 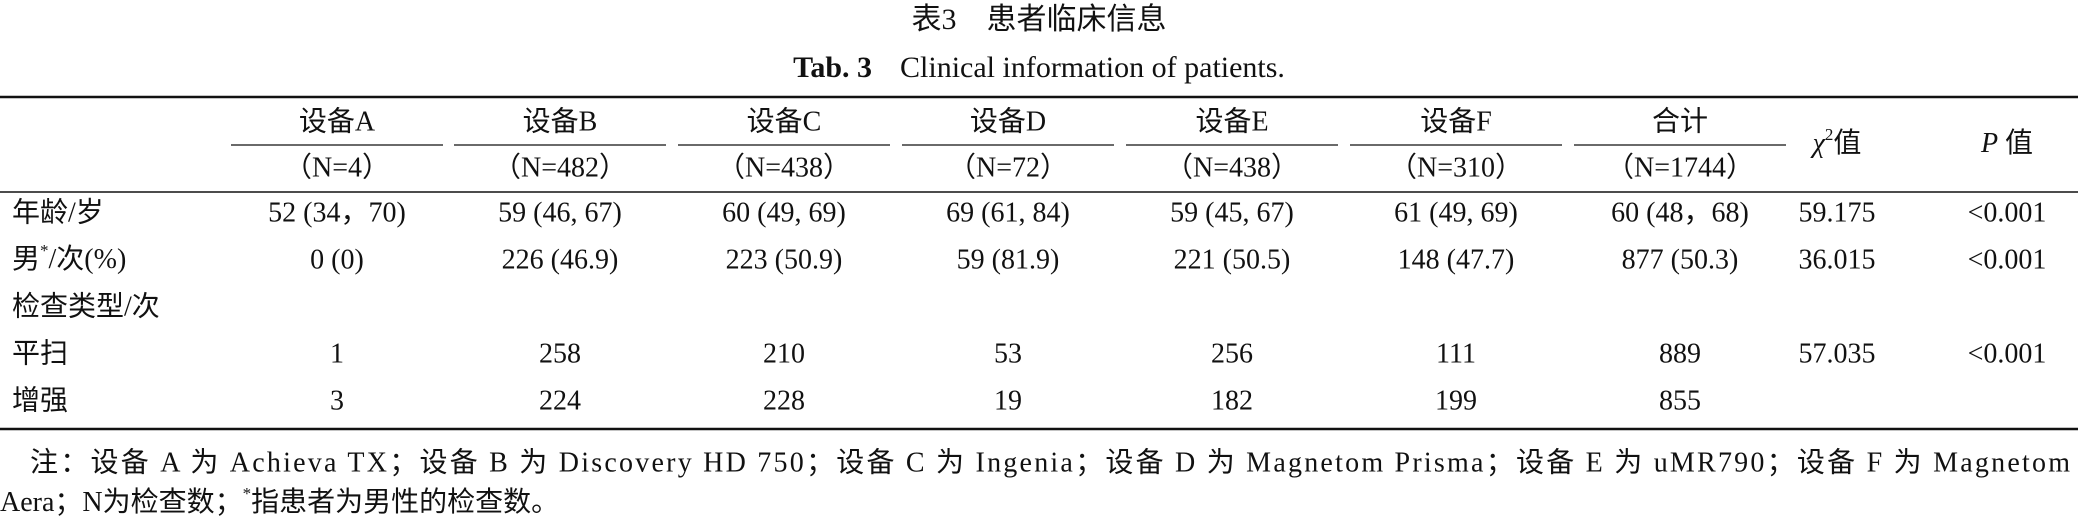 I want to click on cell: 36.015, so click(x=1837, y=259).